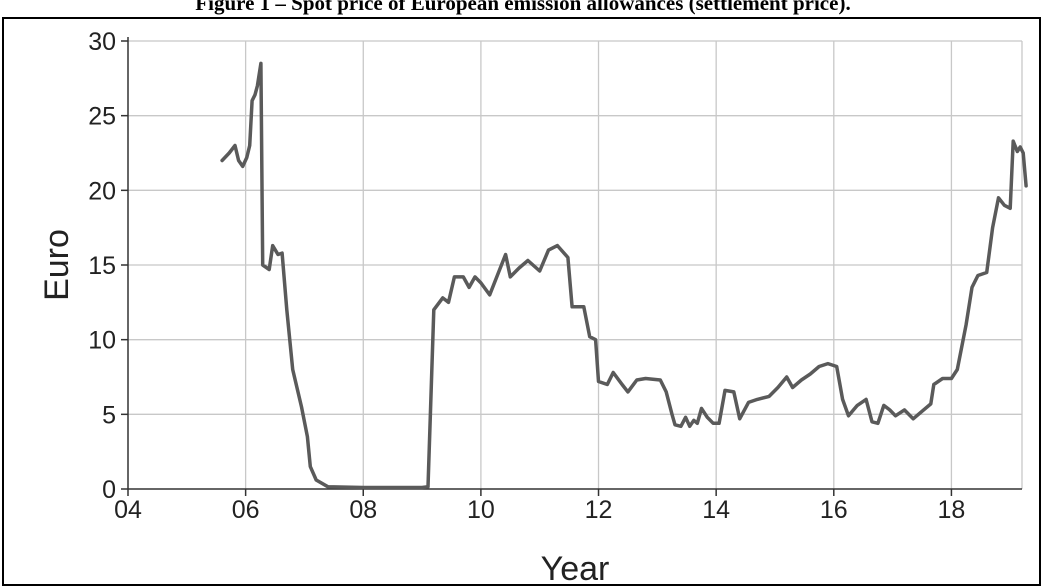 Image resolution: width=1046 pixels, height=588 pixels. I want to click on y-tick-label: 5, so click(109, 415).